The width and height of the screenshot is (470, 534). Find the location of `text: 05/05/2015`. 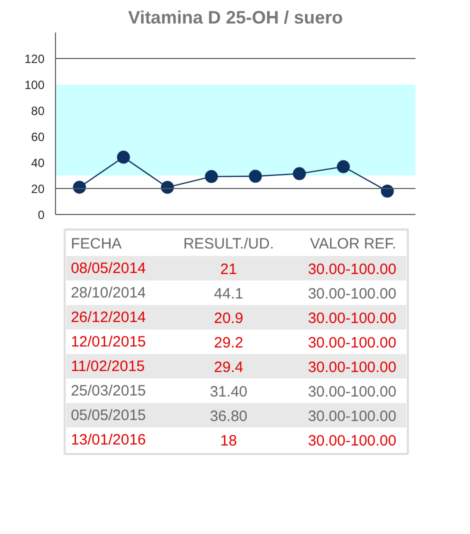

text: 05/05/2015 is located at coordinates (108, 415).